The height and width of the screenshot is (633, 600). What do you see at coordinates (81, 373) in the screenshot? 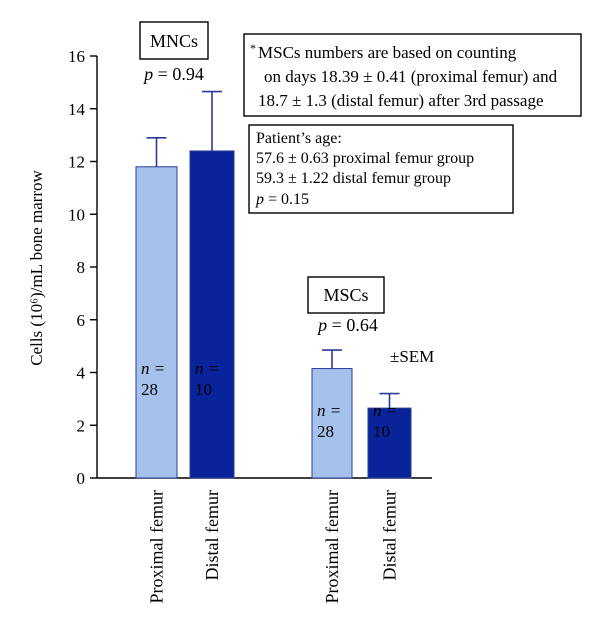
I see `y-tick-label: 4` at bounding box center [81, 373].